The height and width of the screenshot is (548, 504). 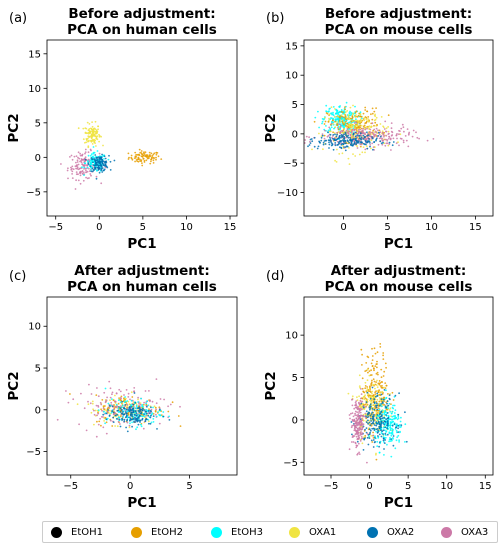 I want to click on scatter-points, so click(x=111, y=155).